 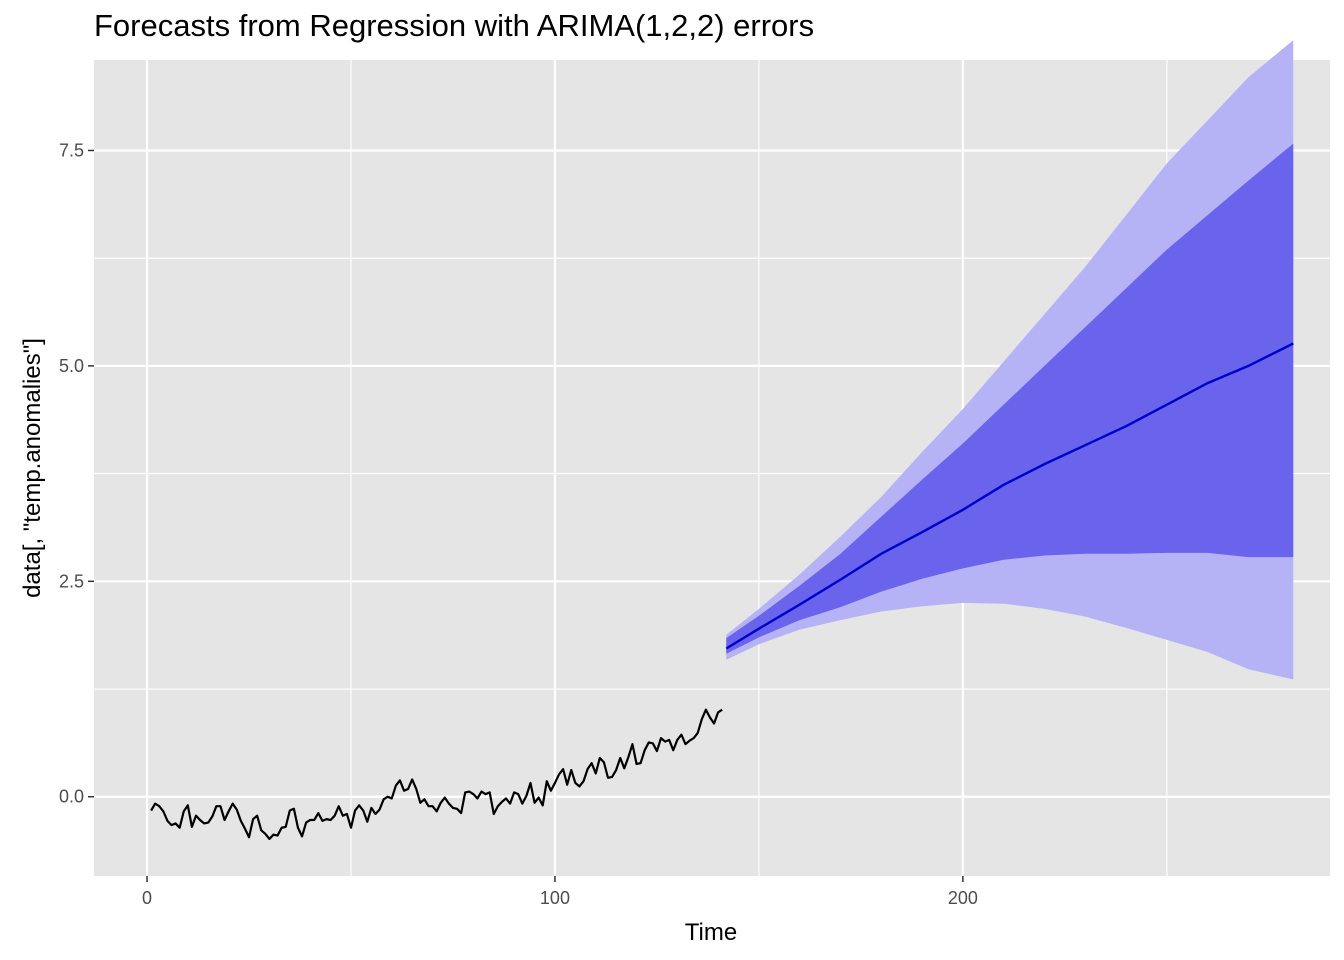 I want to click on y-tick-label: 0.0, so click(x=71, y=797).